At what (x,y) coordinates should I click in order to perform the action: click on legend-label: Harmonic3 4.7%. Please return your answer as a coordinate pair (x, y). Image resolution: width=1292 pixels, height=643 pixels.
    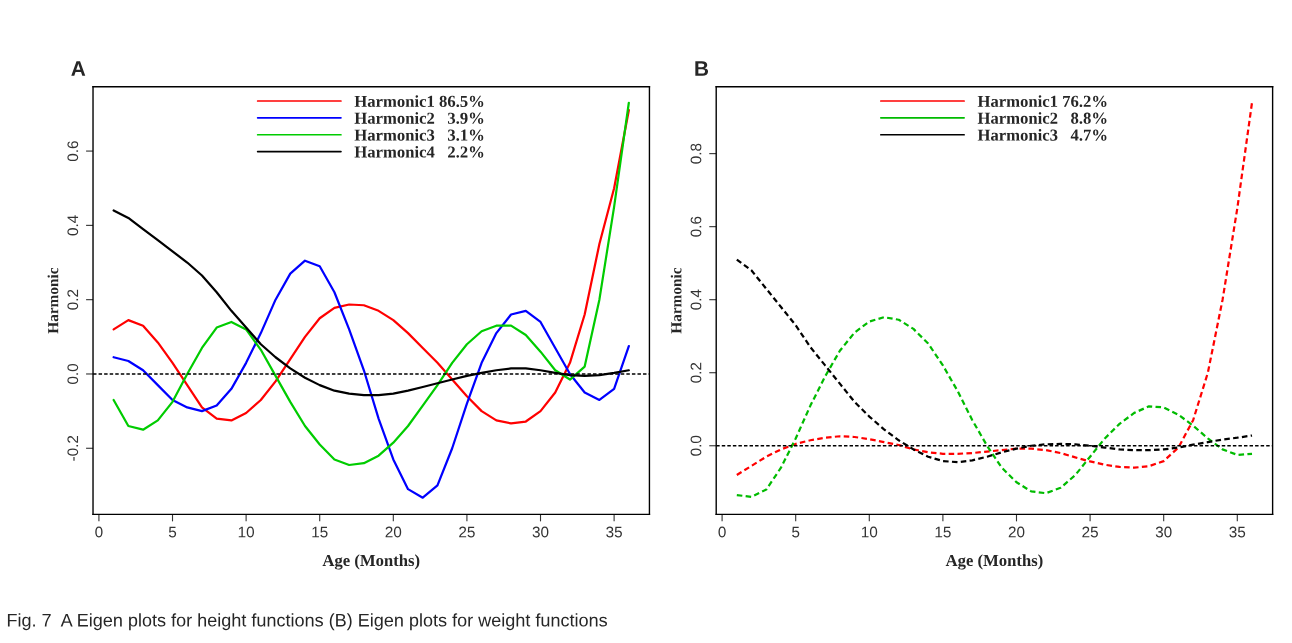
    Looking at the image, I should click on (1042, 135).